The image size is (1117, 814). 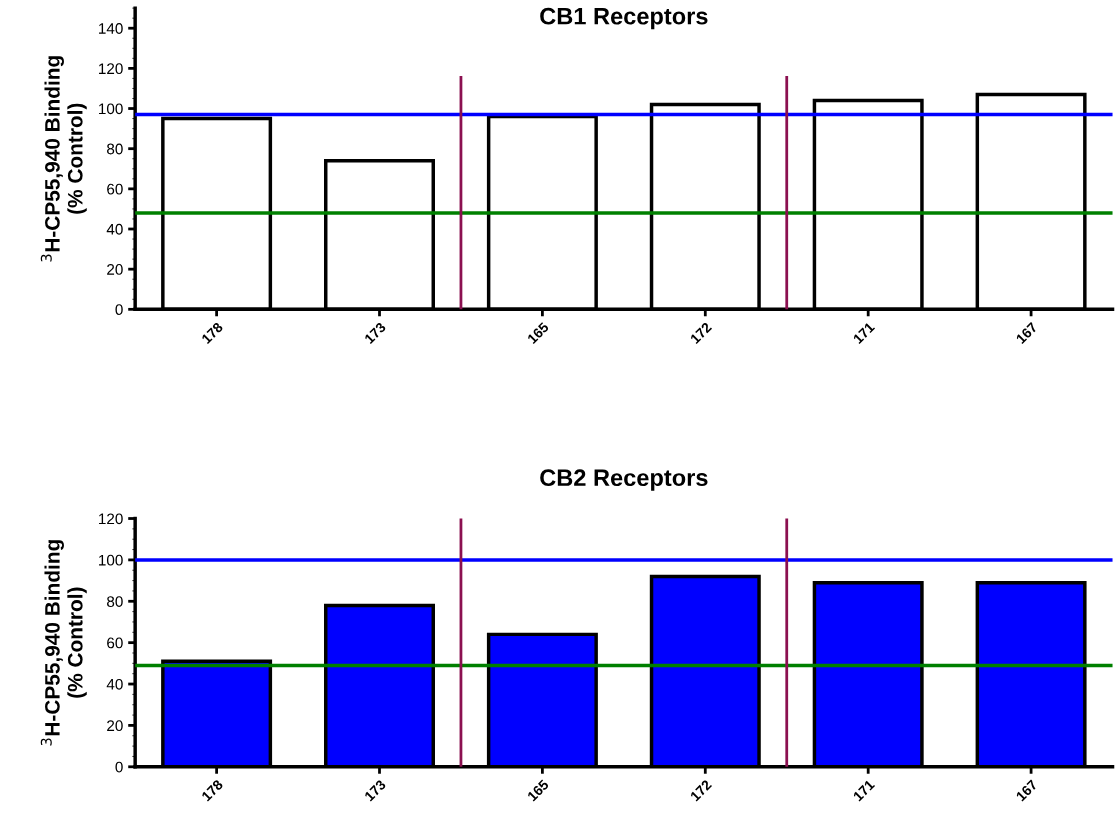 What do you see at coordinates (111, 28) in the screenshot?
I see `y-tick-label: 140` at bounding box center [111, 28].